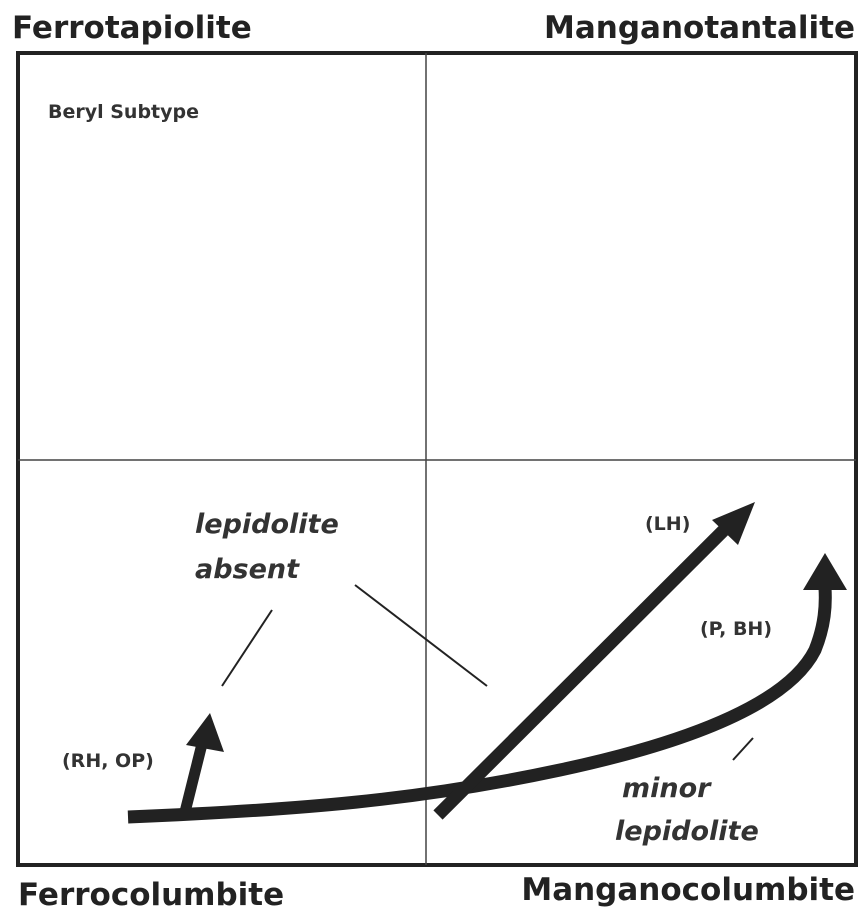  Describe the element at coordinates (123, 112) in the screenshot. I see `subtype-label: Beryl Subtype` at that location.